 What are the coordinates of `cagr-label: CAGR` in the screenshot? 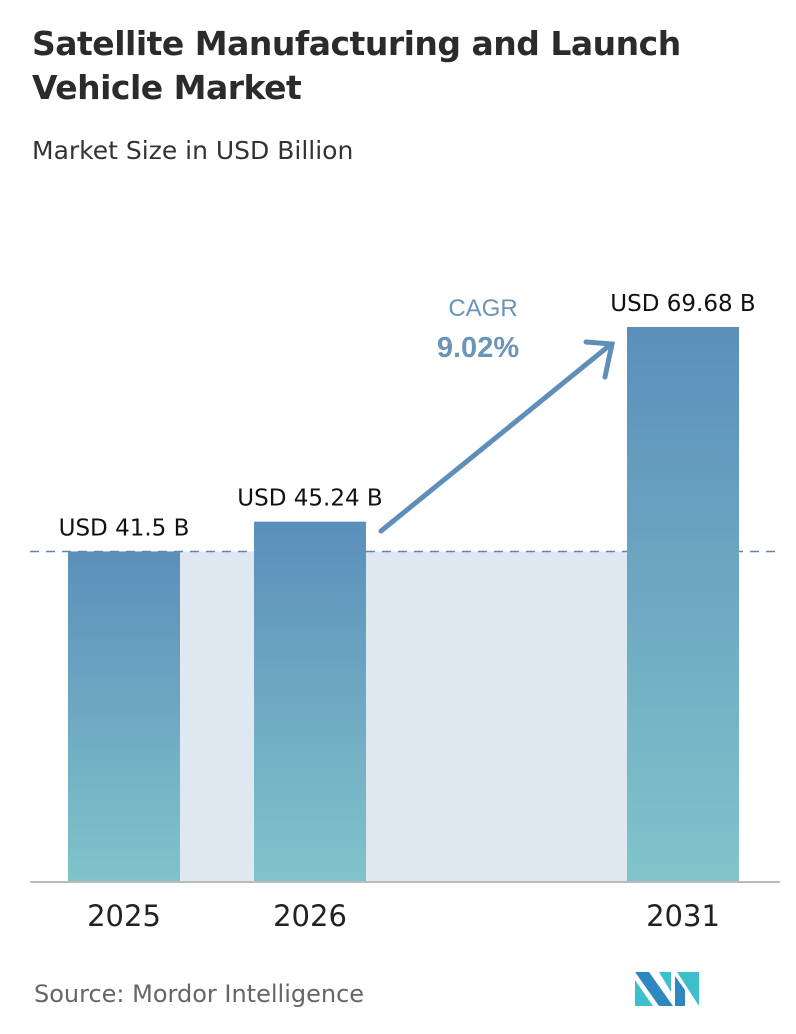 It's located at (482, 308).